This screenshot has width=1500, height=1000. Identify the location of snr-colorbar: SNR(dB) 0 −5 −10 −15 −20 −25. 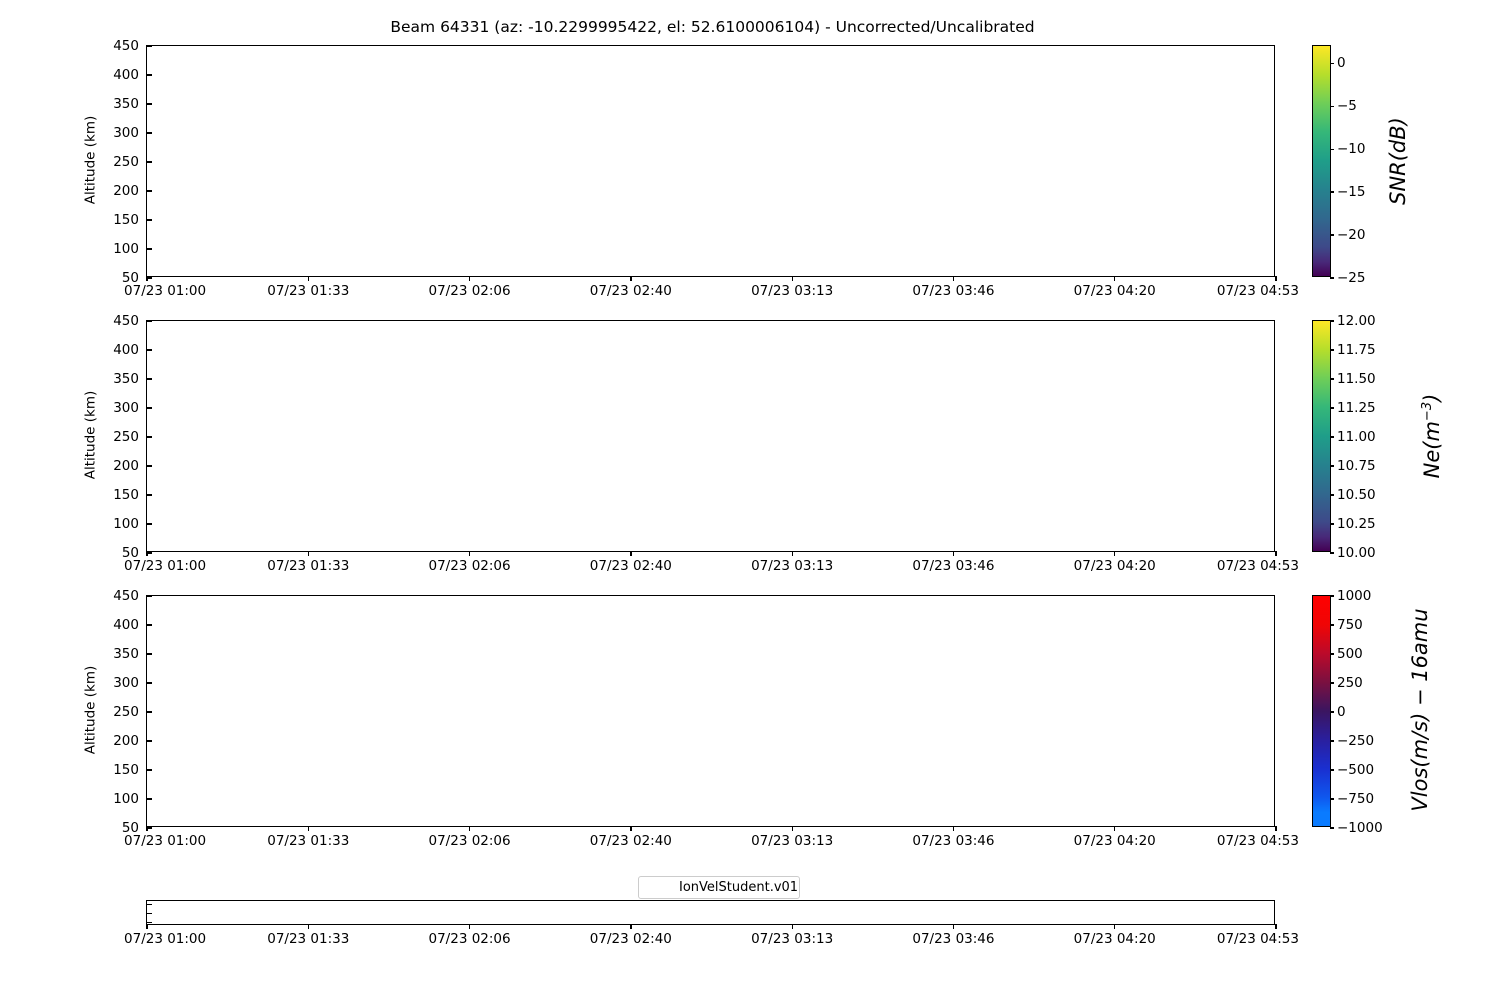
(1361, 165).